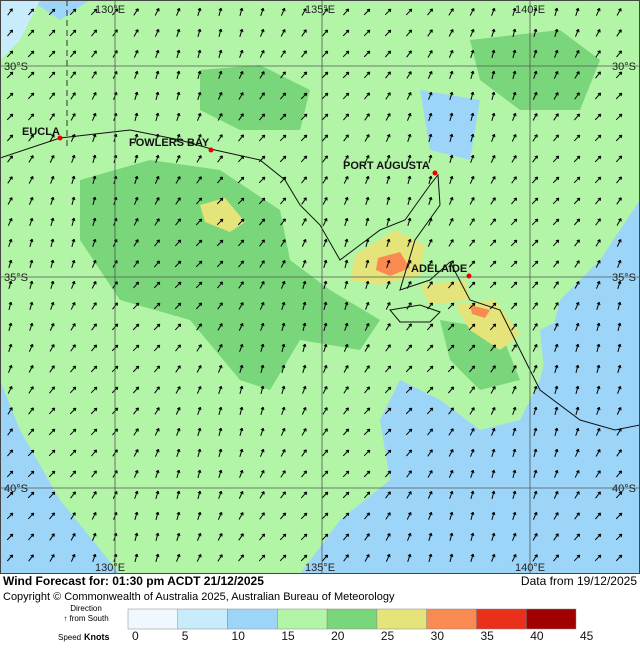 The image size is (640, 650). Describe the element at coordinates (16, 489) in the screenshot. I see `lat-label: 40°S` at that location.